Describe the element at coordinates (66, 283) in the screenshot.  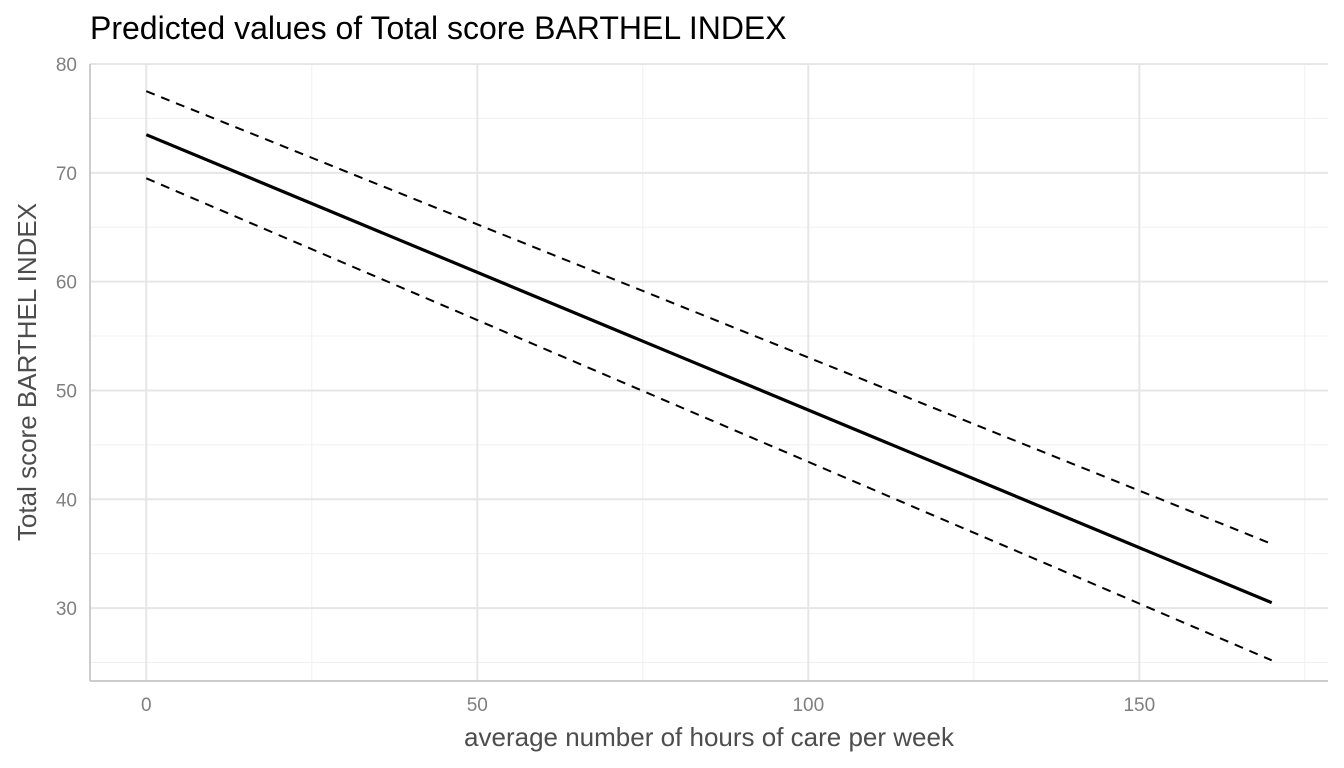
I see `y-tick-label: 60` at that location.